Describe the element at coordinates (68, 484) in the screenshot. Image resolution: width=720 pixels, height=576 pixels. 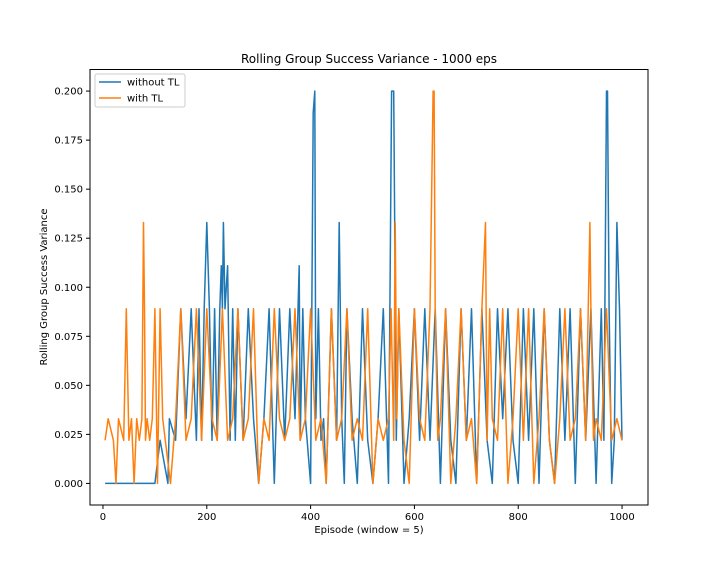
I see `y-tick-label: 0.000` at that location.